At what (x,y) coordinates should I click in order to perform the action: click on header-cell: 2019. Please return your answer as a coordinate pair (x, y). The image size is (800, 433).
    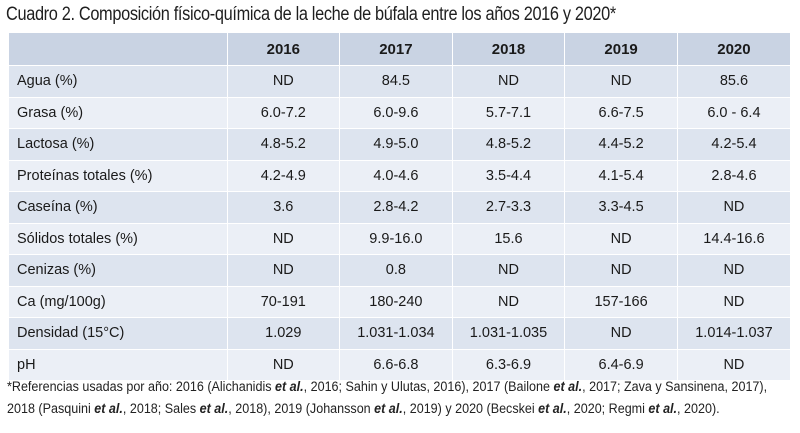
    Looking at the image, I should click on (621, 49).